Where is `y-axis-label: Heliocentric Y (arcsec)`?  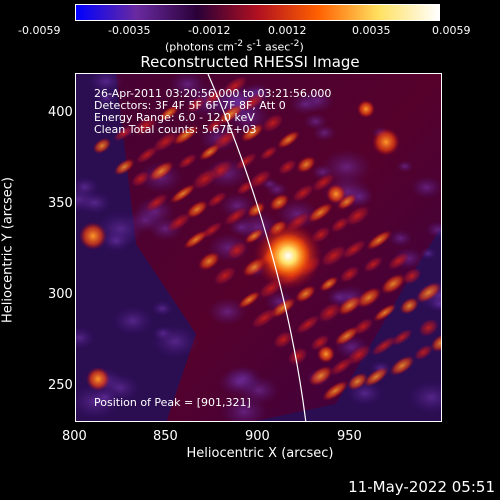
y-axis-label: Heliocentric Y (arcsec) is located at coordinates (8, 250).